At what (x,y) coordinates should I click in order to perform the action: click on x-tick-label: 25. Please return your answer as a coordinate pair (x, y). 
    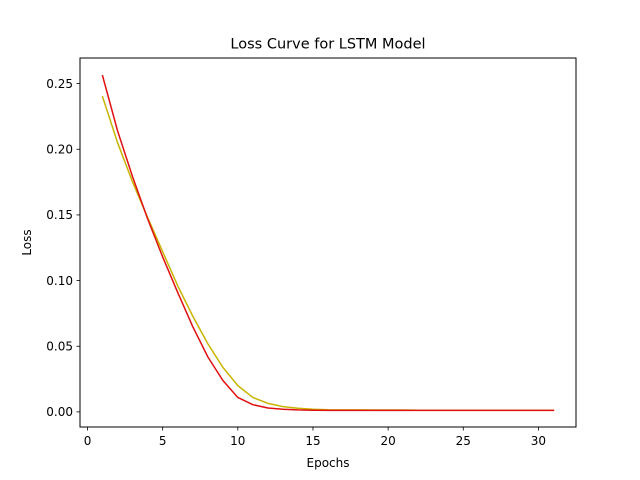
    Looking at the image, I should click on (463, 441).